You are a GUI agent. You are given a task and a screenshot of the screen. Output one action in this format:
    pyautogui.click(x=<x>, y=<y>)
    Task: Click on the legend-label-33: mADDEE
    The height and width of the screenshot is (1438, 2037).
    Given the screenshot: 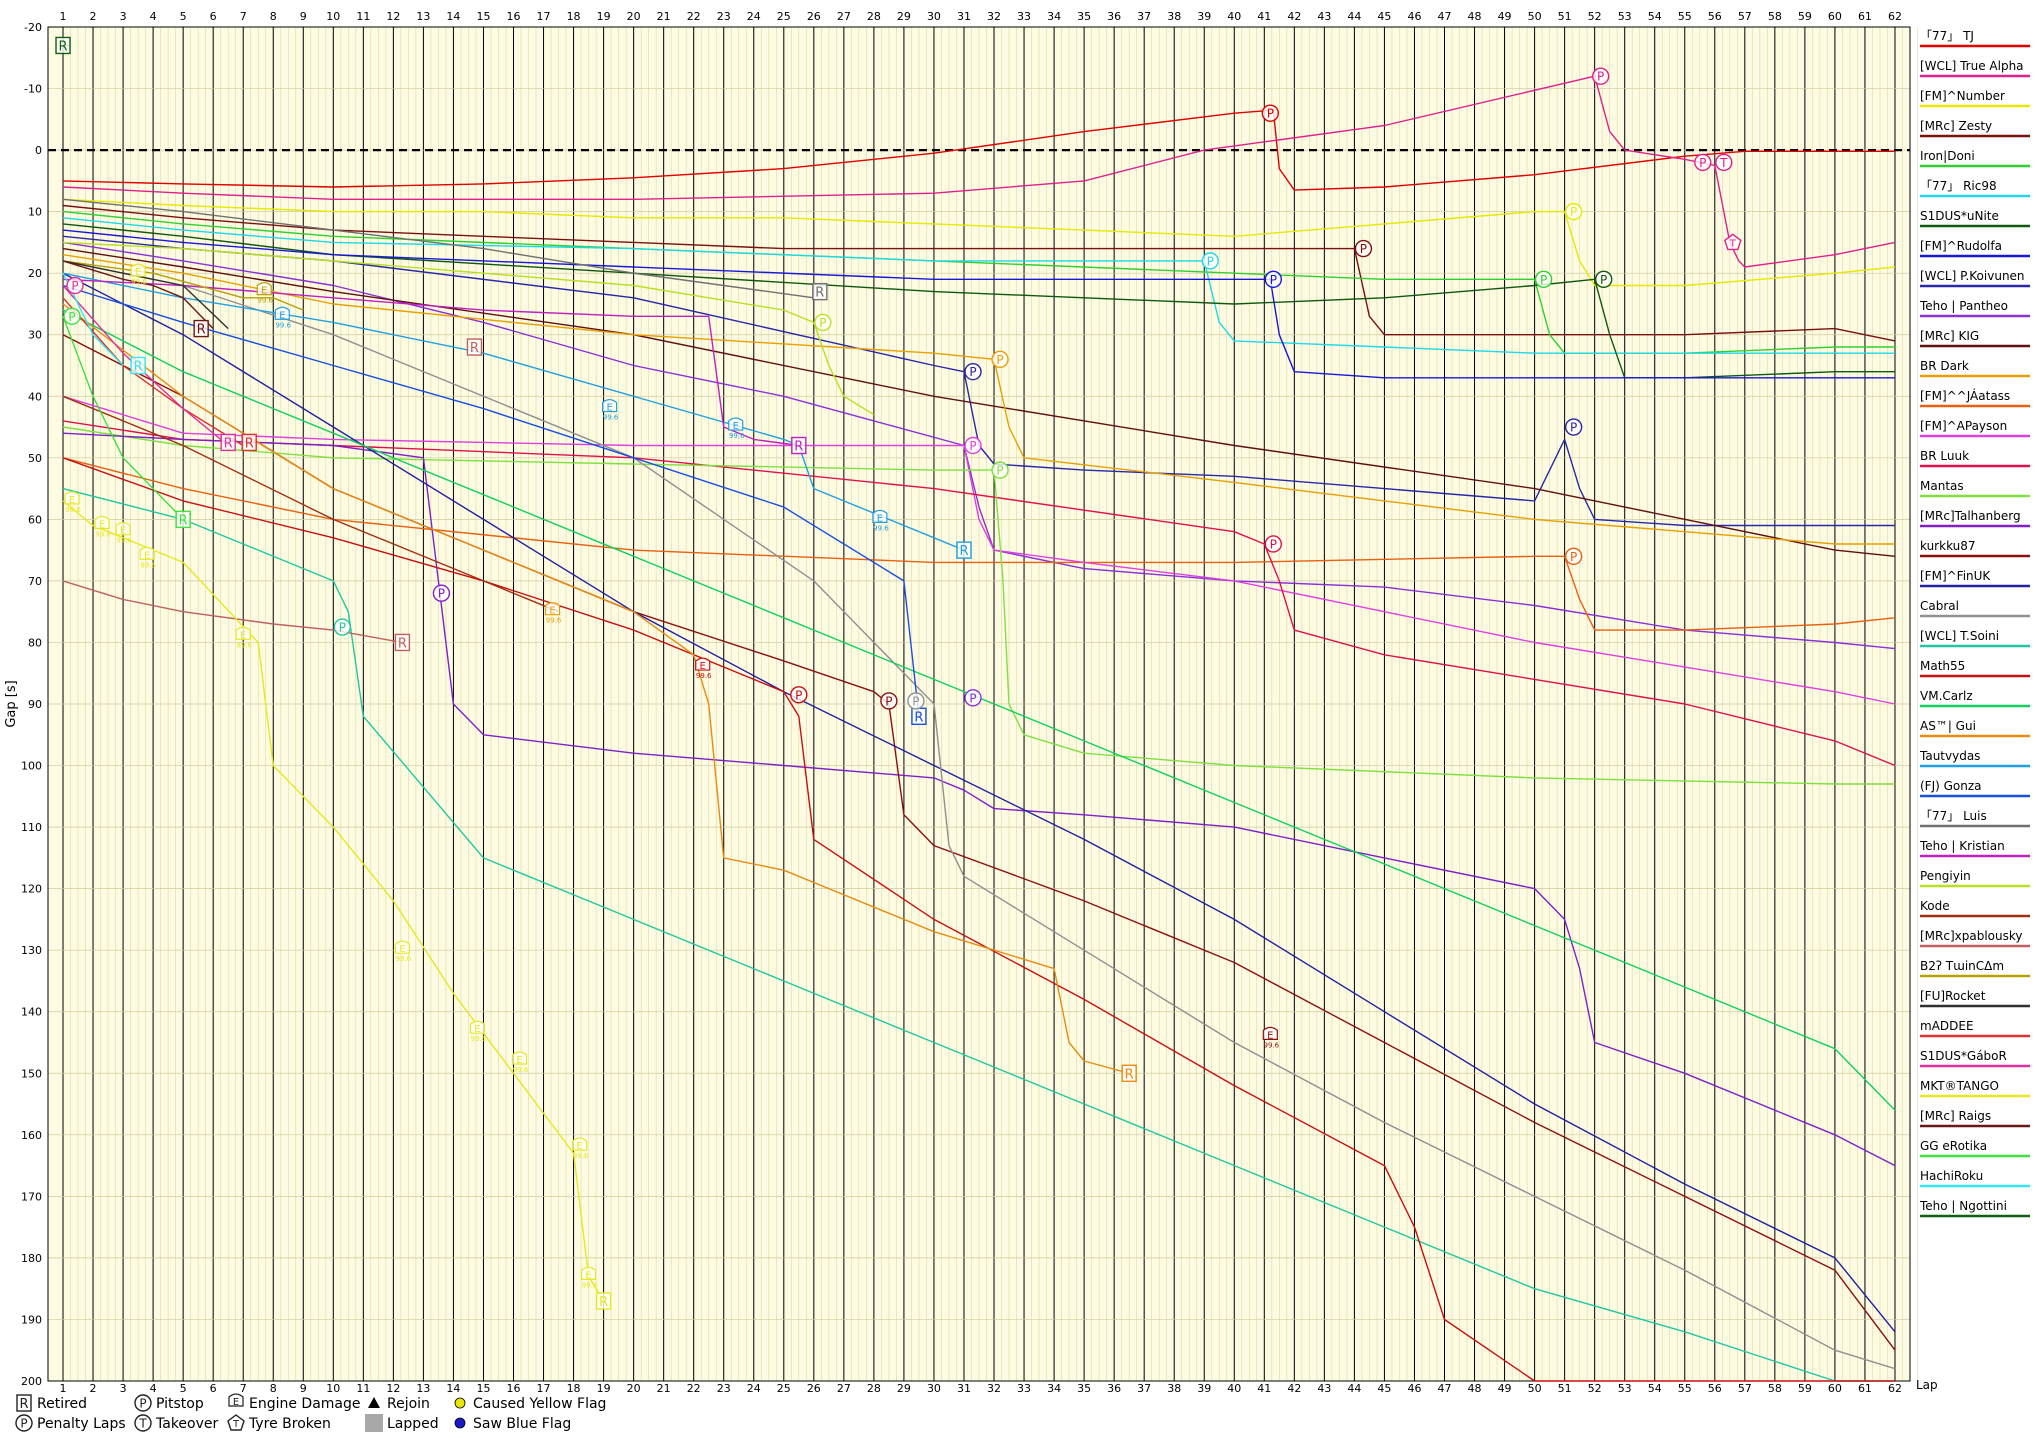 What is the action you would take?
    pyautogui.click(x=1947, y=1026)
    